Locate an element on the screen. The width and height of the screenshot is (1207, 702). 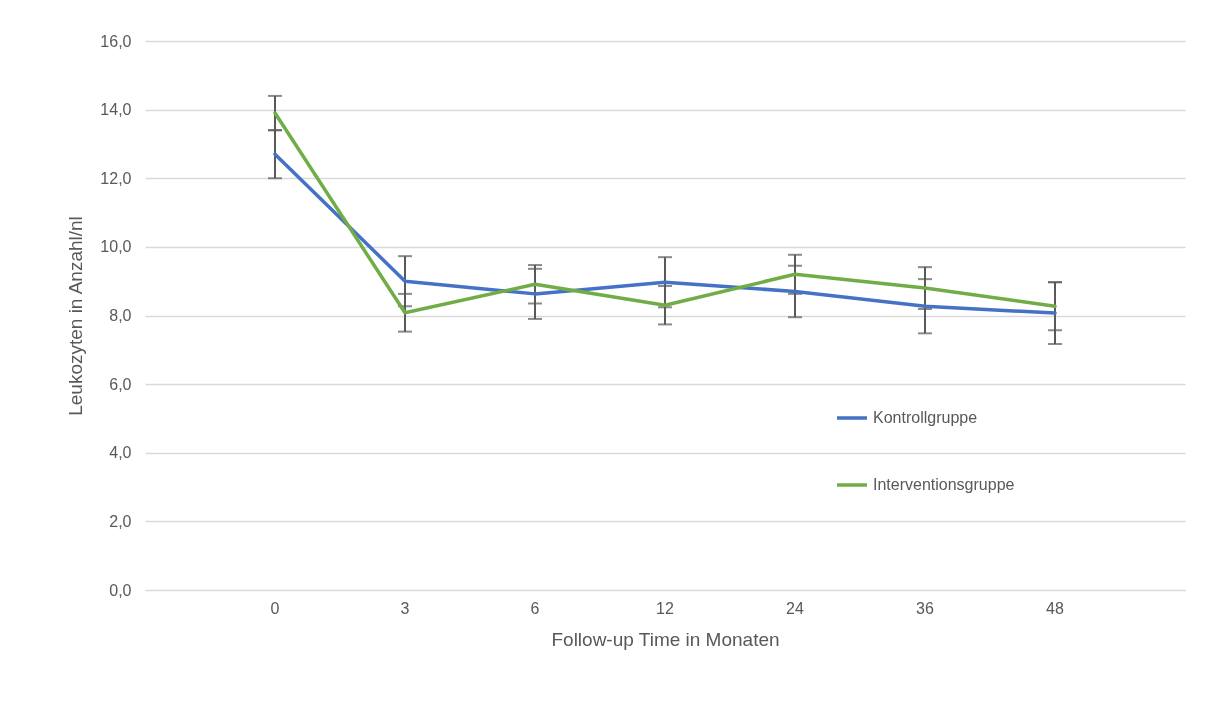
x-tick-label: 3 is located at coordinates (405, 608).